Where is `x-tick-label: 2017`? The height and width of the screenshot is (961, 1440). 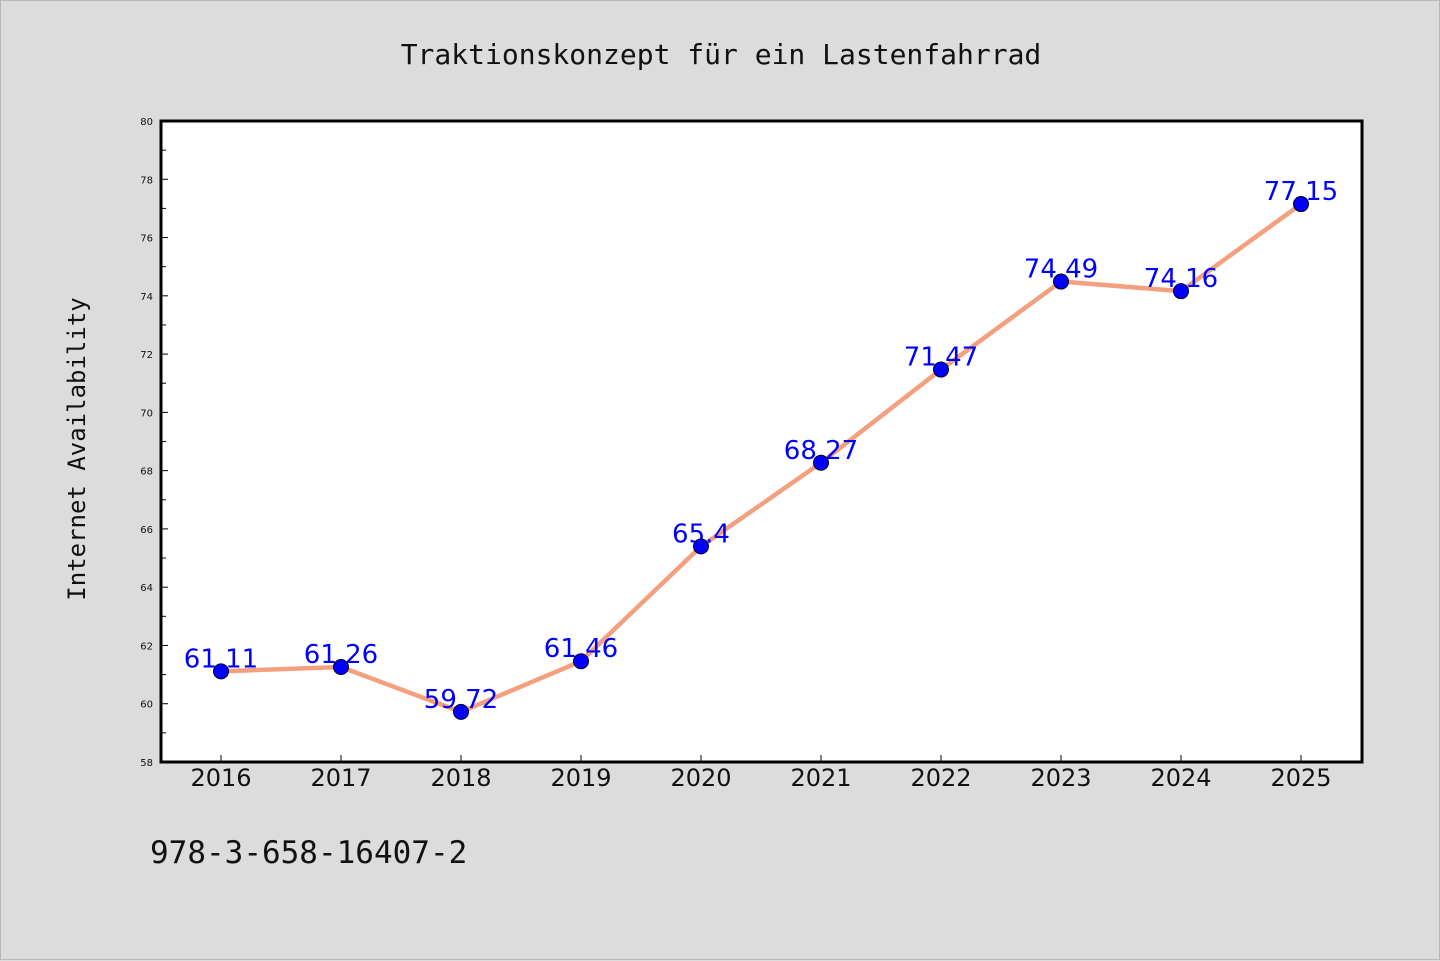 x-tick-label: 2017 is located at coordinates (340, 778).